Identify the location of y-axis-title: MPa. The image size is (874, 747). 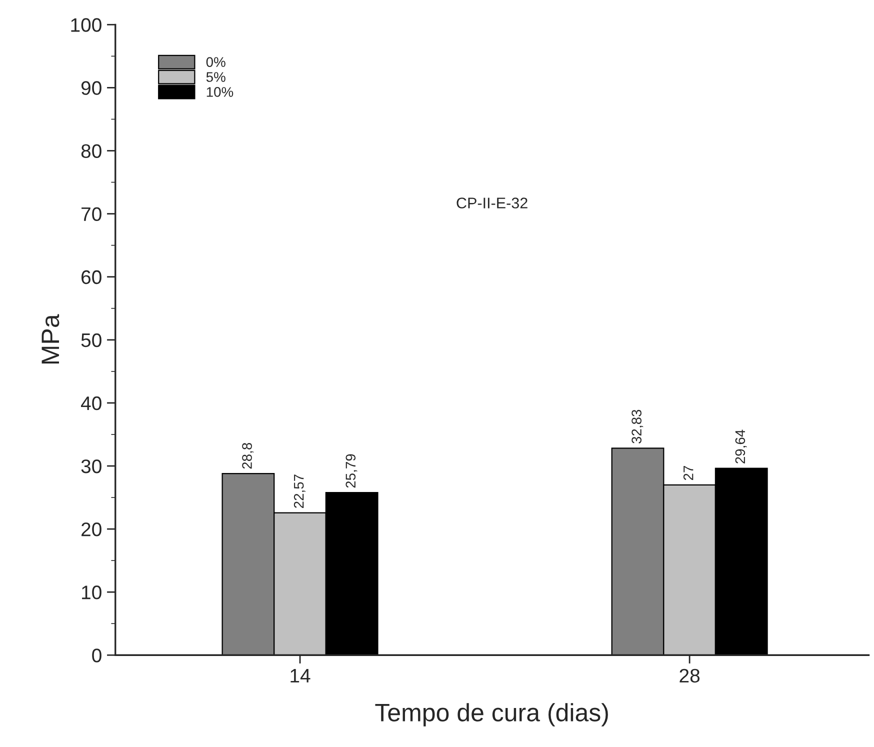
(51, 339).